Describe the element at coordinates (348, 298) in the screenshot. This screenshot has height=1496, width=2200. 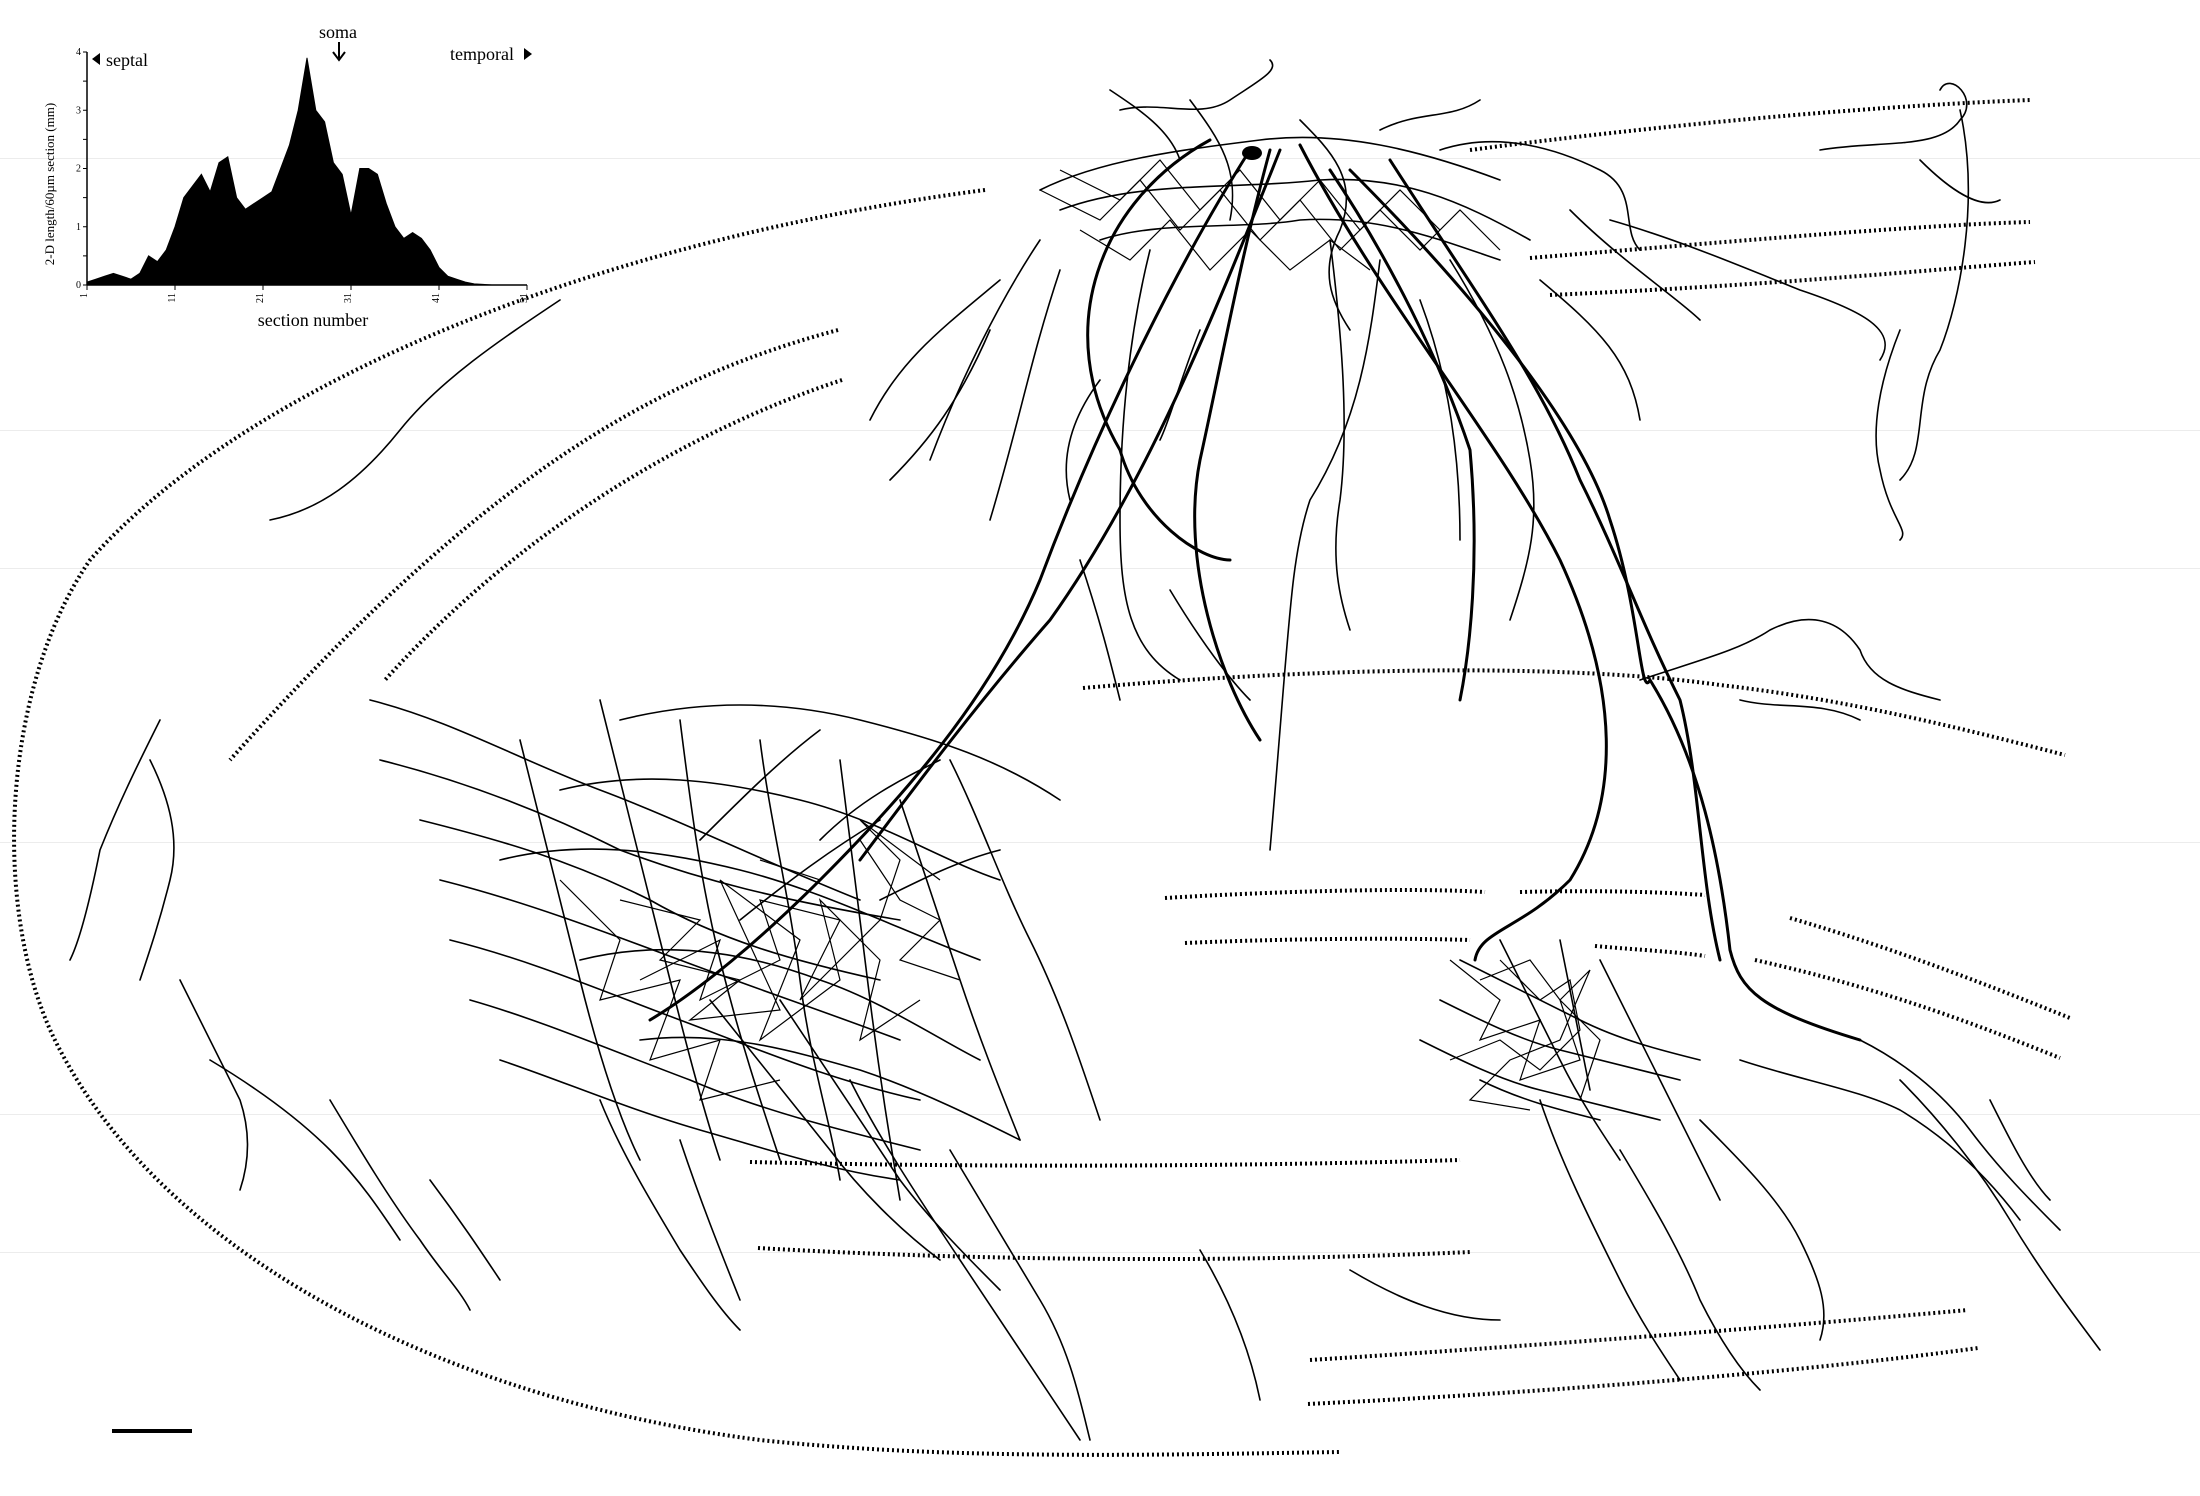
I see `x-tick-label: 31` at that location.